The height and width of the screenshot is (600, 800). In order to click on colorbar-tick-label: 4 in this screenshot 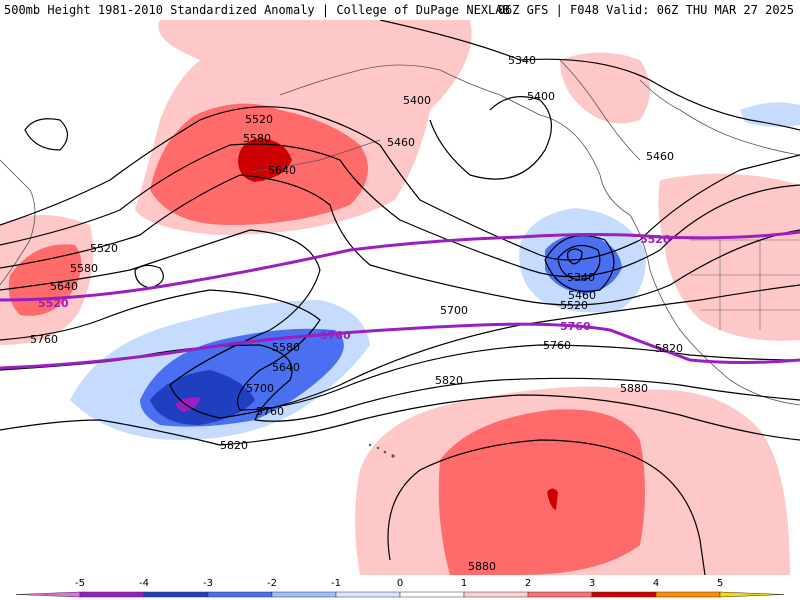, I will do `click(656, 583)`.